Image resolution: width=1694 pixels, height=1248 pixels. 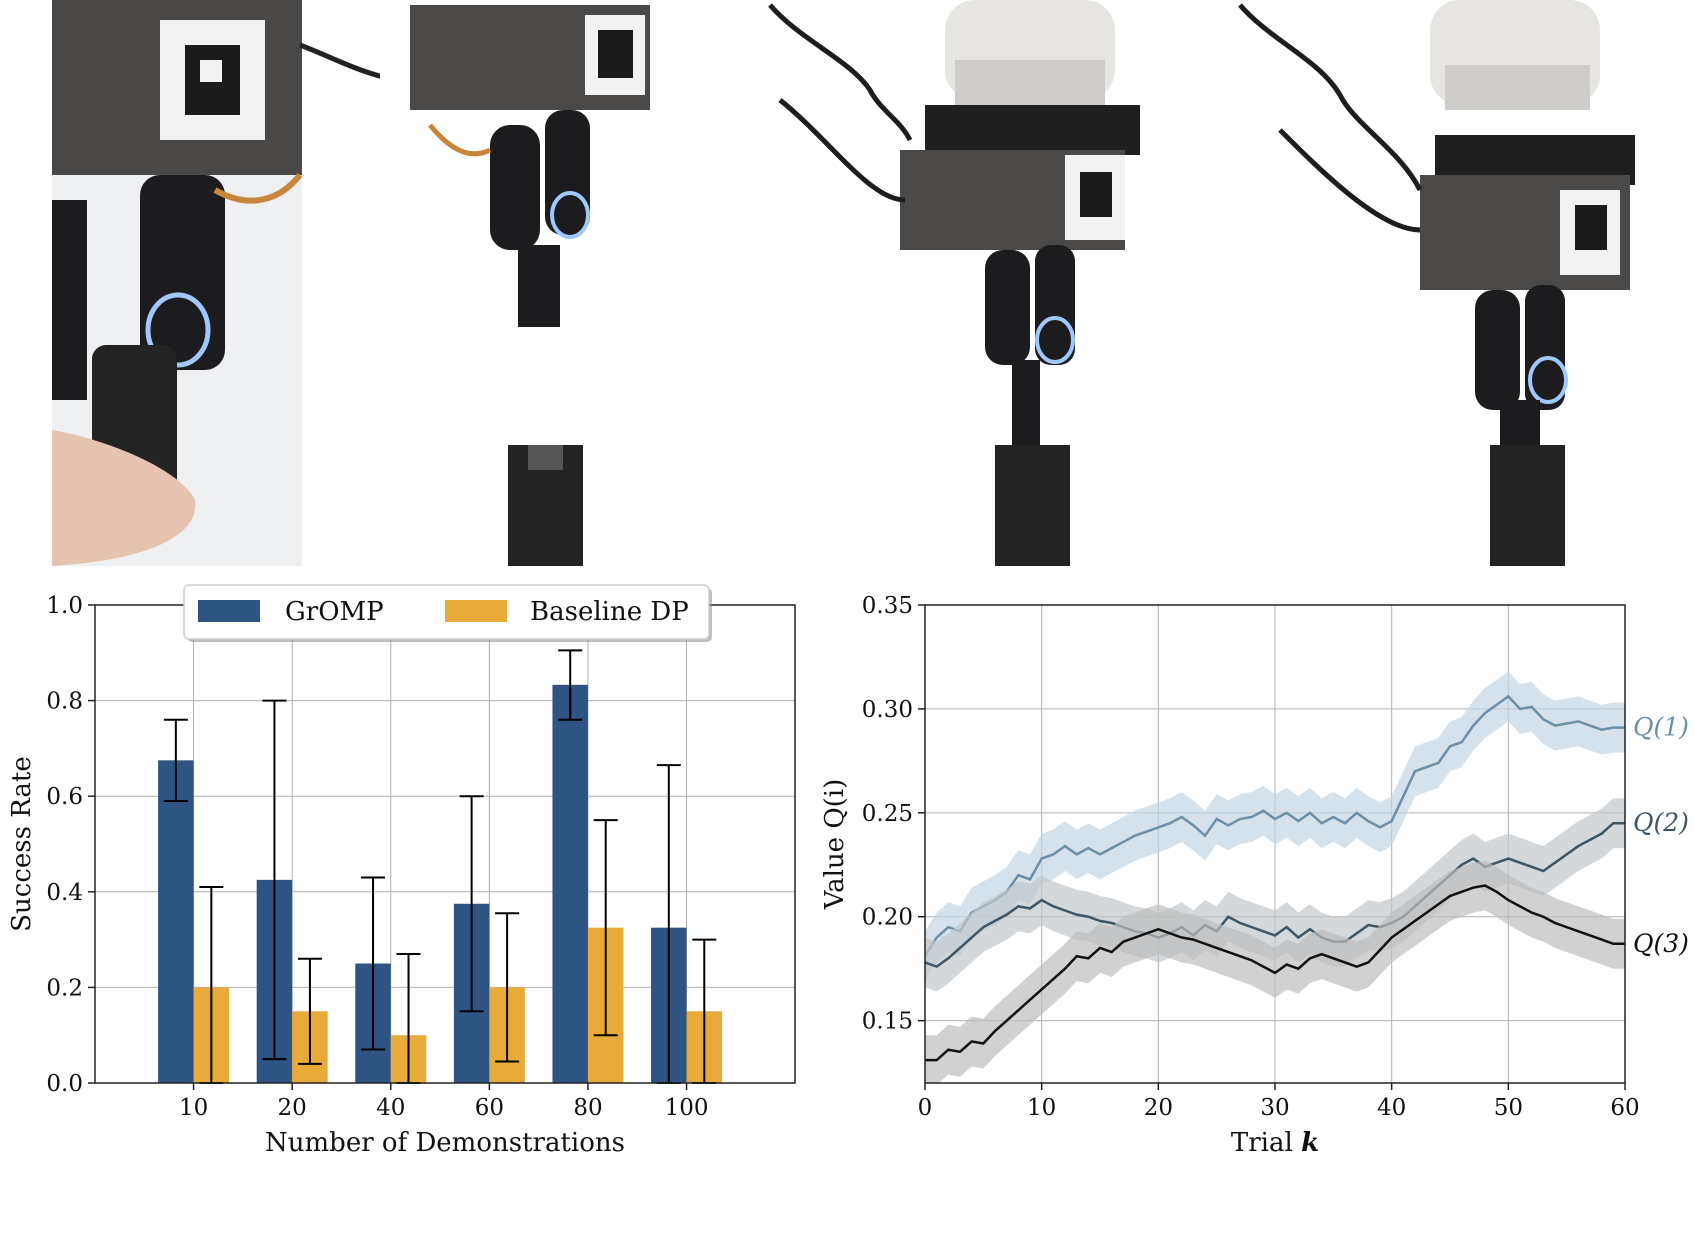 What do you see at coordinates (476, 611) in the screenshot?
I see `legend-swatch-baseline-dp` at bounding box center [476, 611].